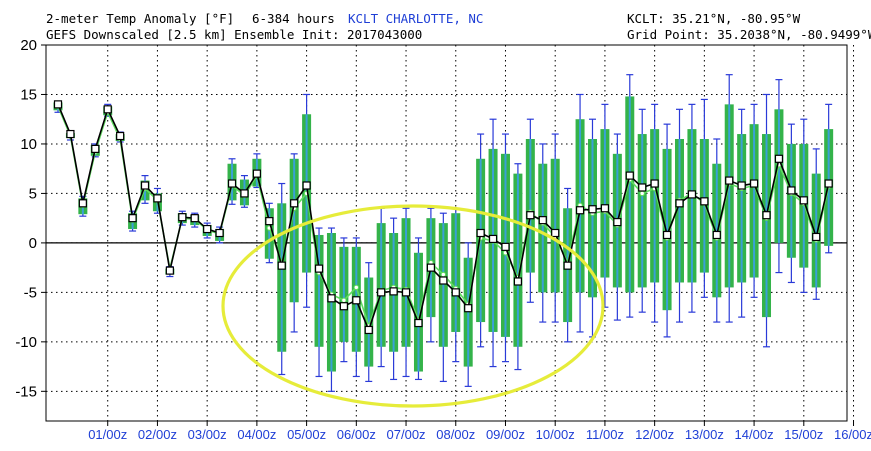  Describe the element at coordinates (107, 434) in the screenshot. I see `x-tick-label: 01/00z` at that location.